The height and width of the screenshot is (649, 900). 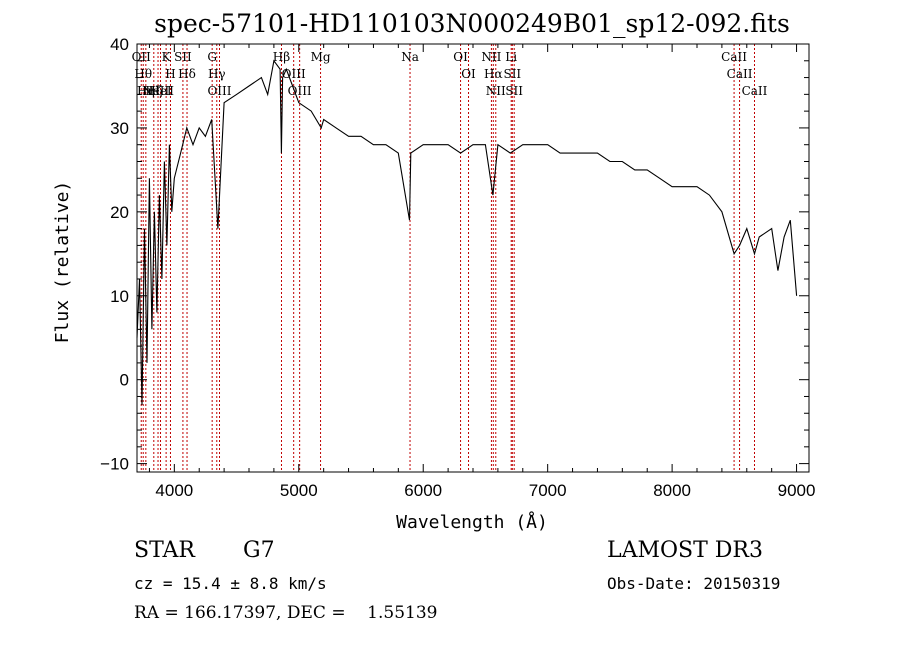 What do you see at coordinates (170, 74) in the screenshot?
I see `spectral-line-label: H` at bounding box center [170, 74].